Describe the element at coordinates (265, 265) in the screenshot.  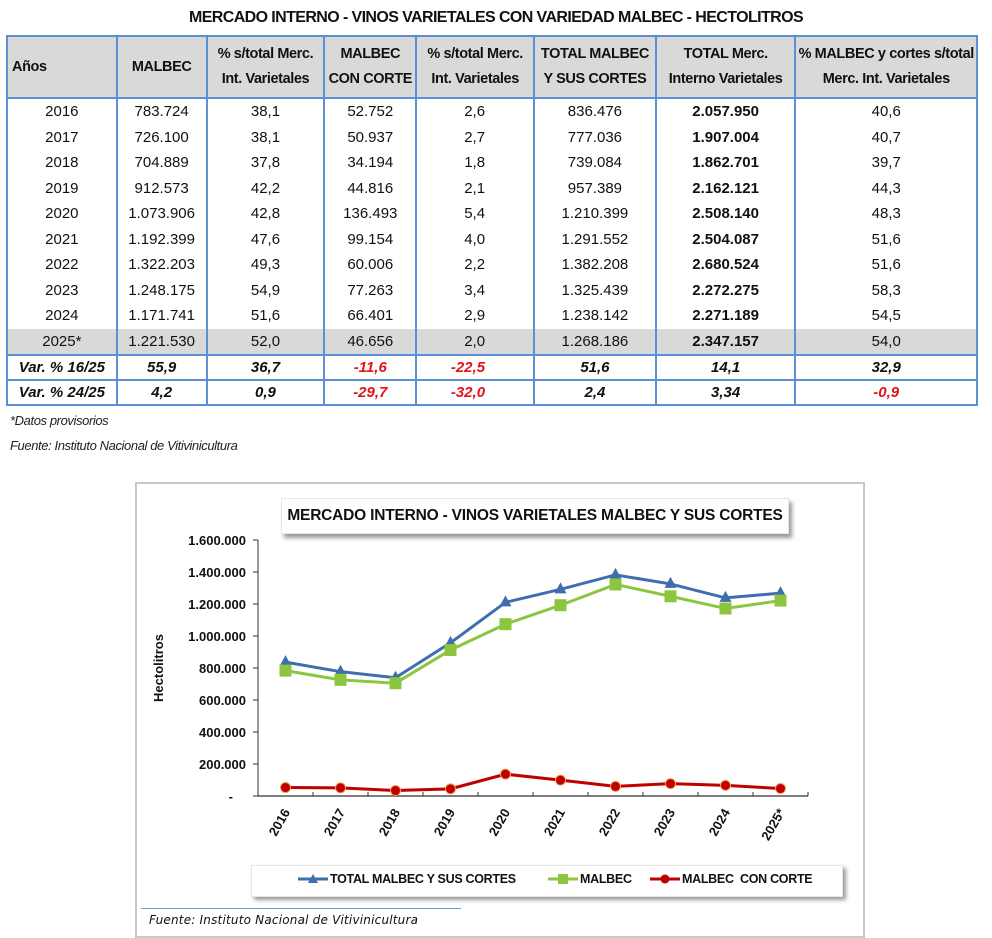
I see `table-cell: 49,3` at that location.